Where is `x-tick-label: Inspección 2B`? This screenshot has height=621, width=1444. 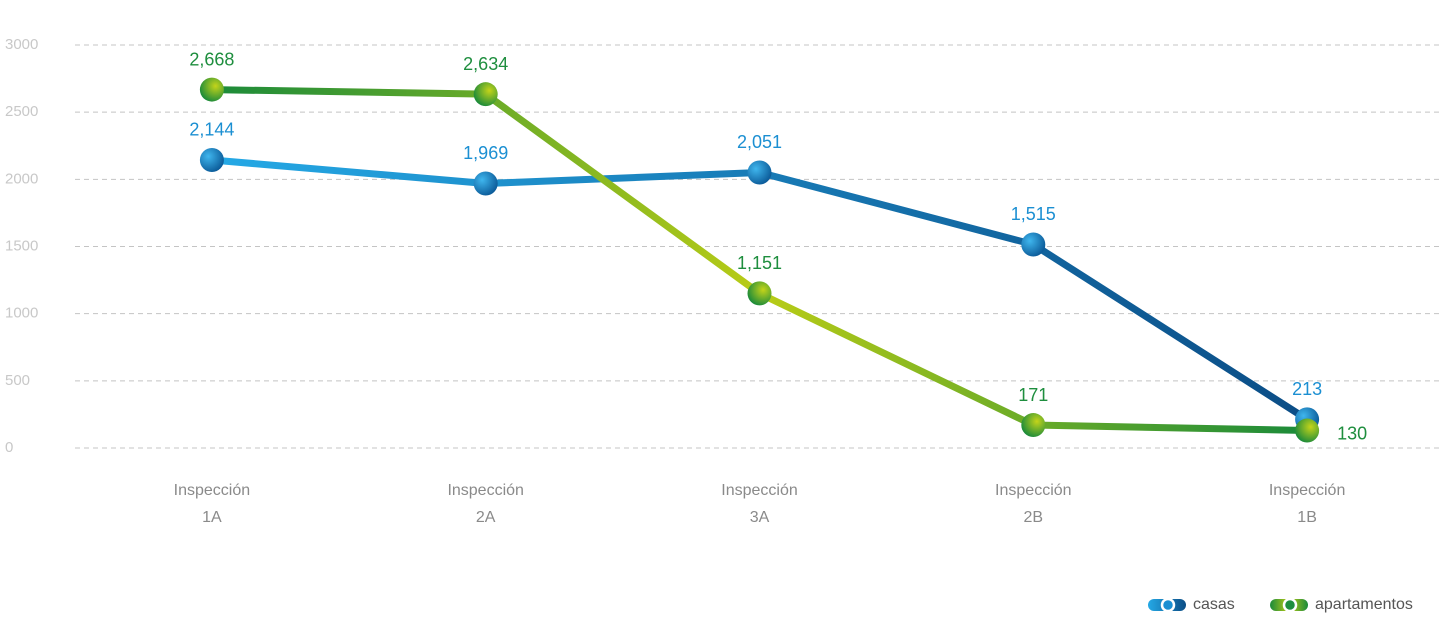
x-tick-label: Inspección 2B is located at coordinates (1033, 504).